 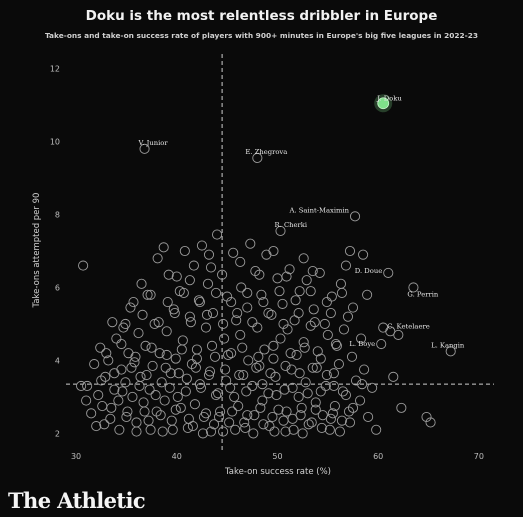 What do you see at coordinates (77, 500) in the screenshot?
I see `brand-logo: The Athletic` at bounding box center [77, 500].